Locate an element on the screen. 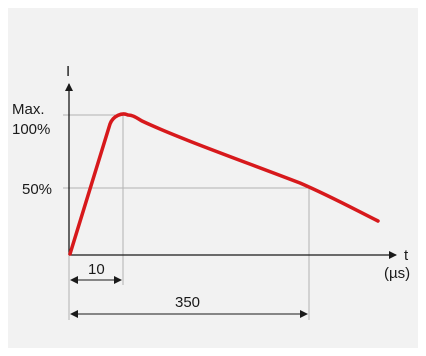 The height and width of the screenshot is (356, 426). y-label-100pct: 100% is located at coordinates (31, 129).